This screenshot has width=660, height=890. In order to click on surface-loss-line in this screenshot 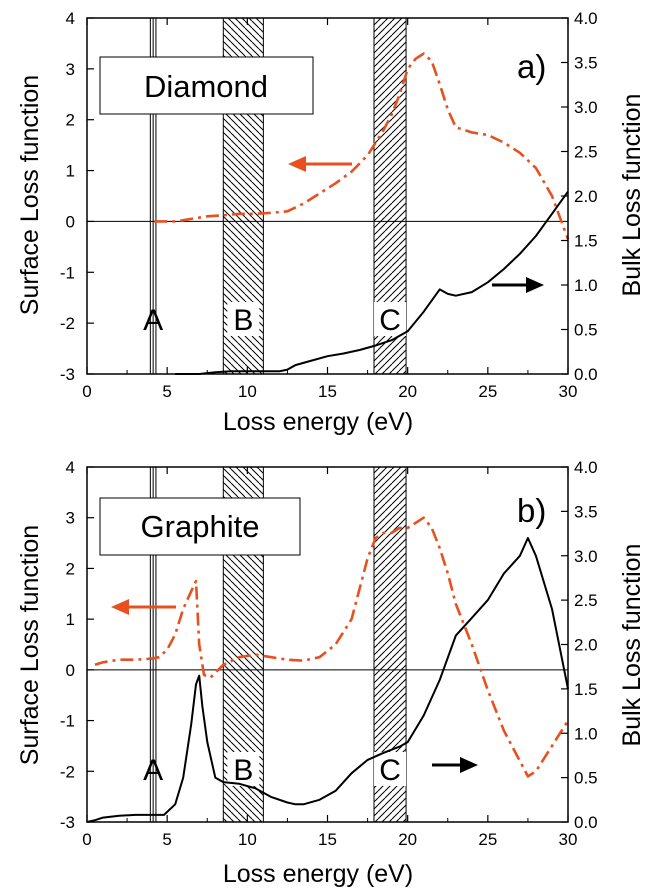, I will do `click(362, 146)`.